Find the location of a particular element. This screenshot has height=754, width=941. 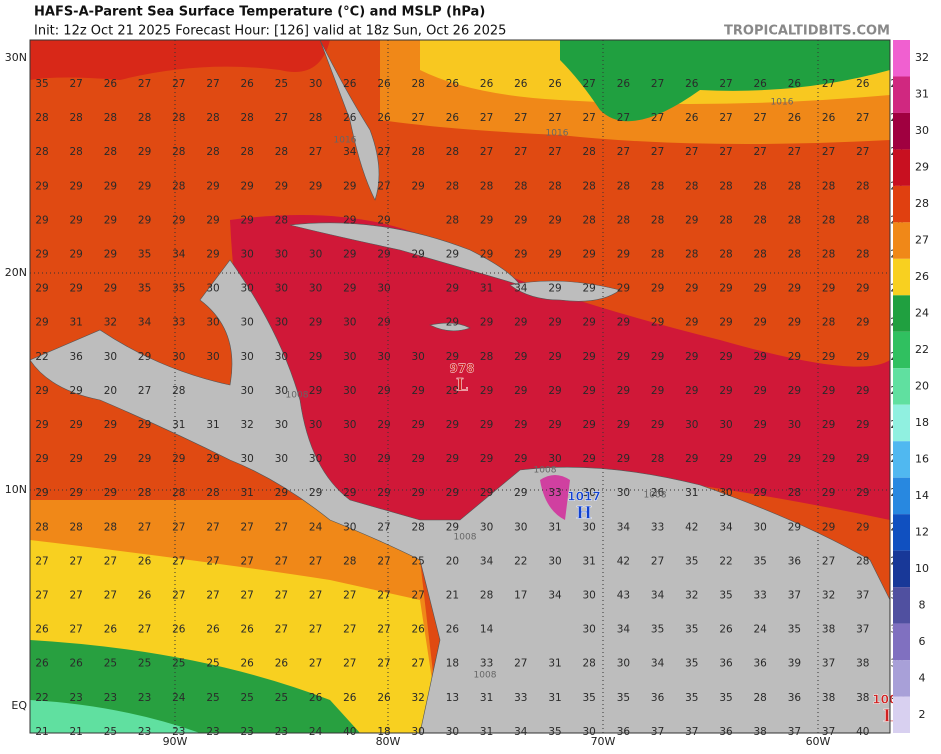

sst-value: 37 is located at coordinates (691, 732).